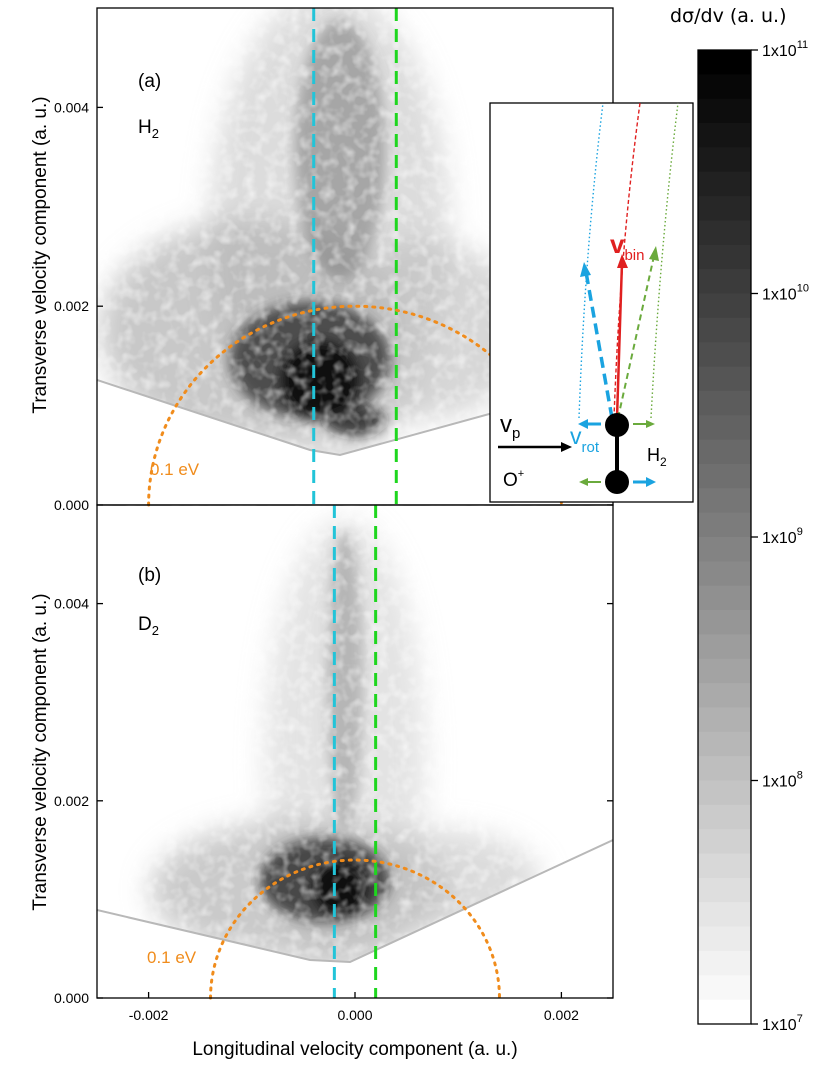  What do you see at coordinates (636, 337) in the screenshot?
I see `inset-green-velocity-arrow` at bounding box center [636, 337].